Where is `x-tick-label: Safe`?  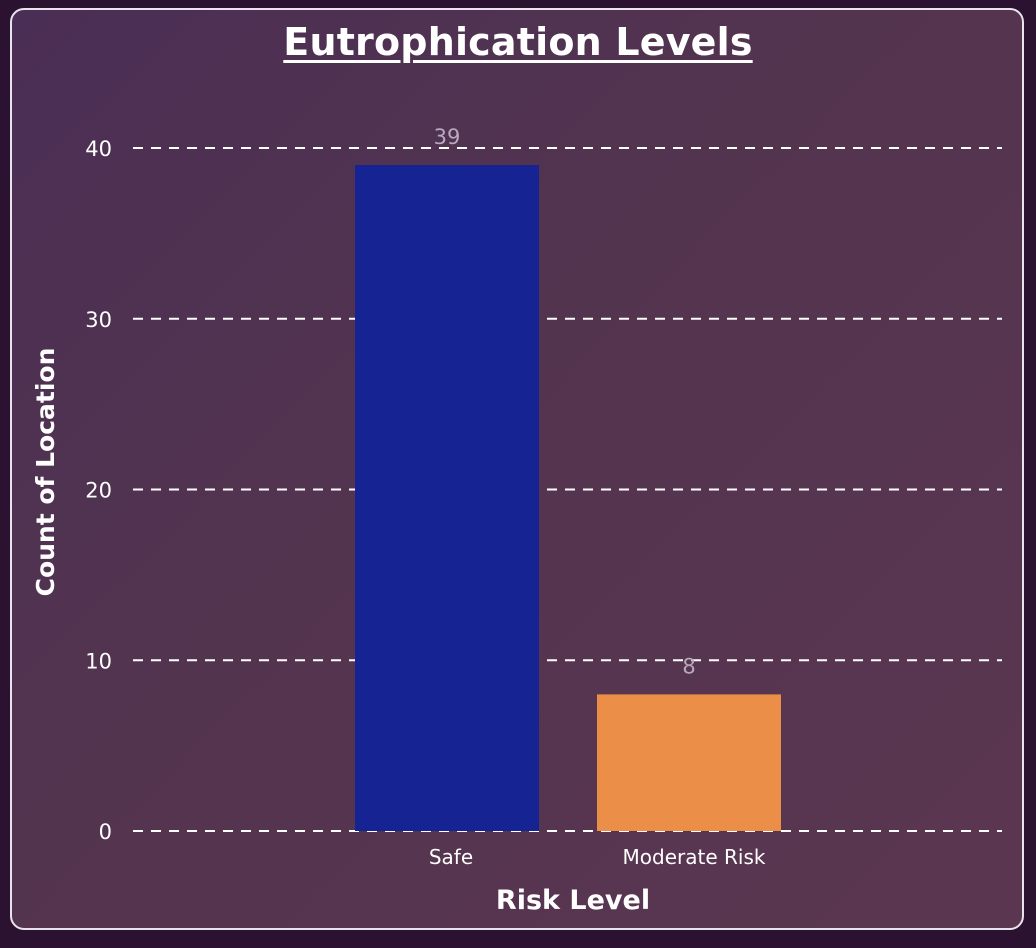 x-tick-label: Safe is located at coordinates (451, 857).